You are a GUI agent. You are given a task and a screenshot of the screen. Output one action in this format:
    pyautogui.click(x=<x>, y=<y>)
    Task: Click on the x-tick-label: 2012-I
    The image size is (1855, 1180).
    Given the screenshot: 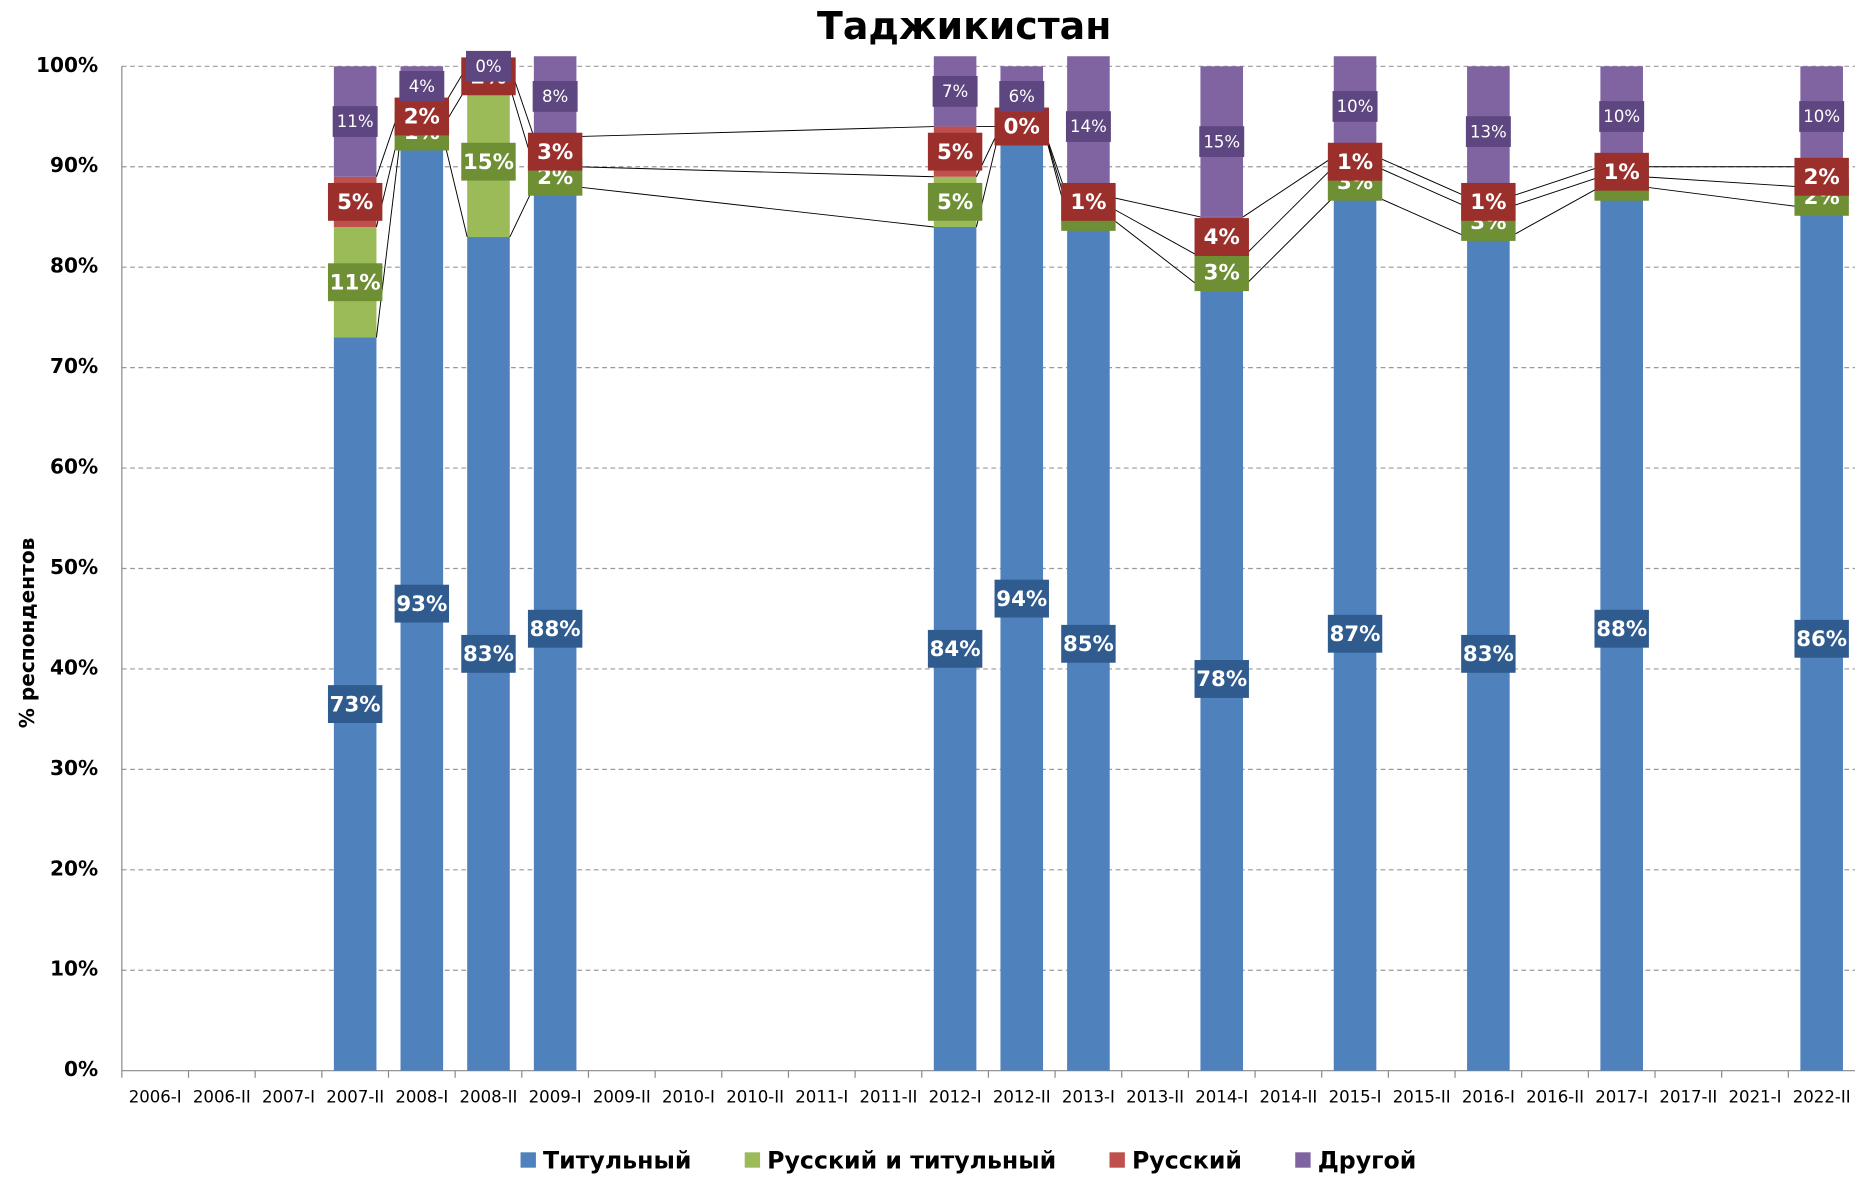 What is the action you would take?
    pyautogui.click(x=955, y=1096)
    